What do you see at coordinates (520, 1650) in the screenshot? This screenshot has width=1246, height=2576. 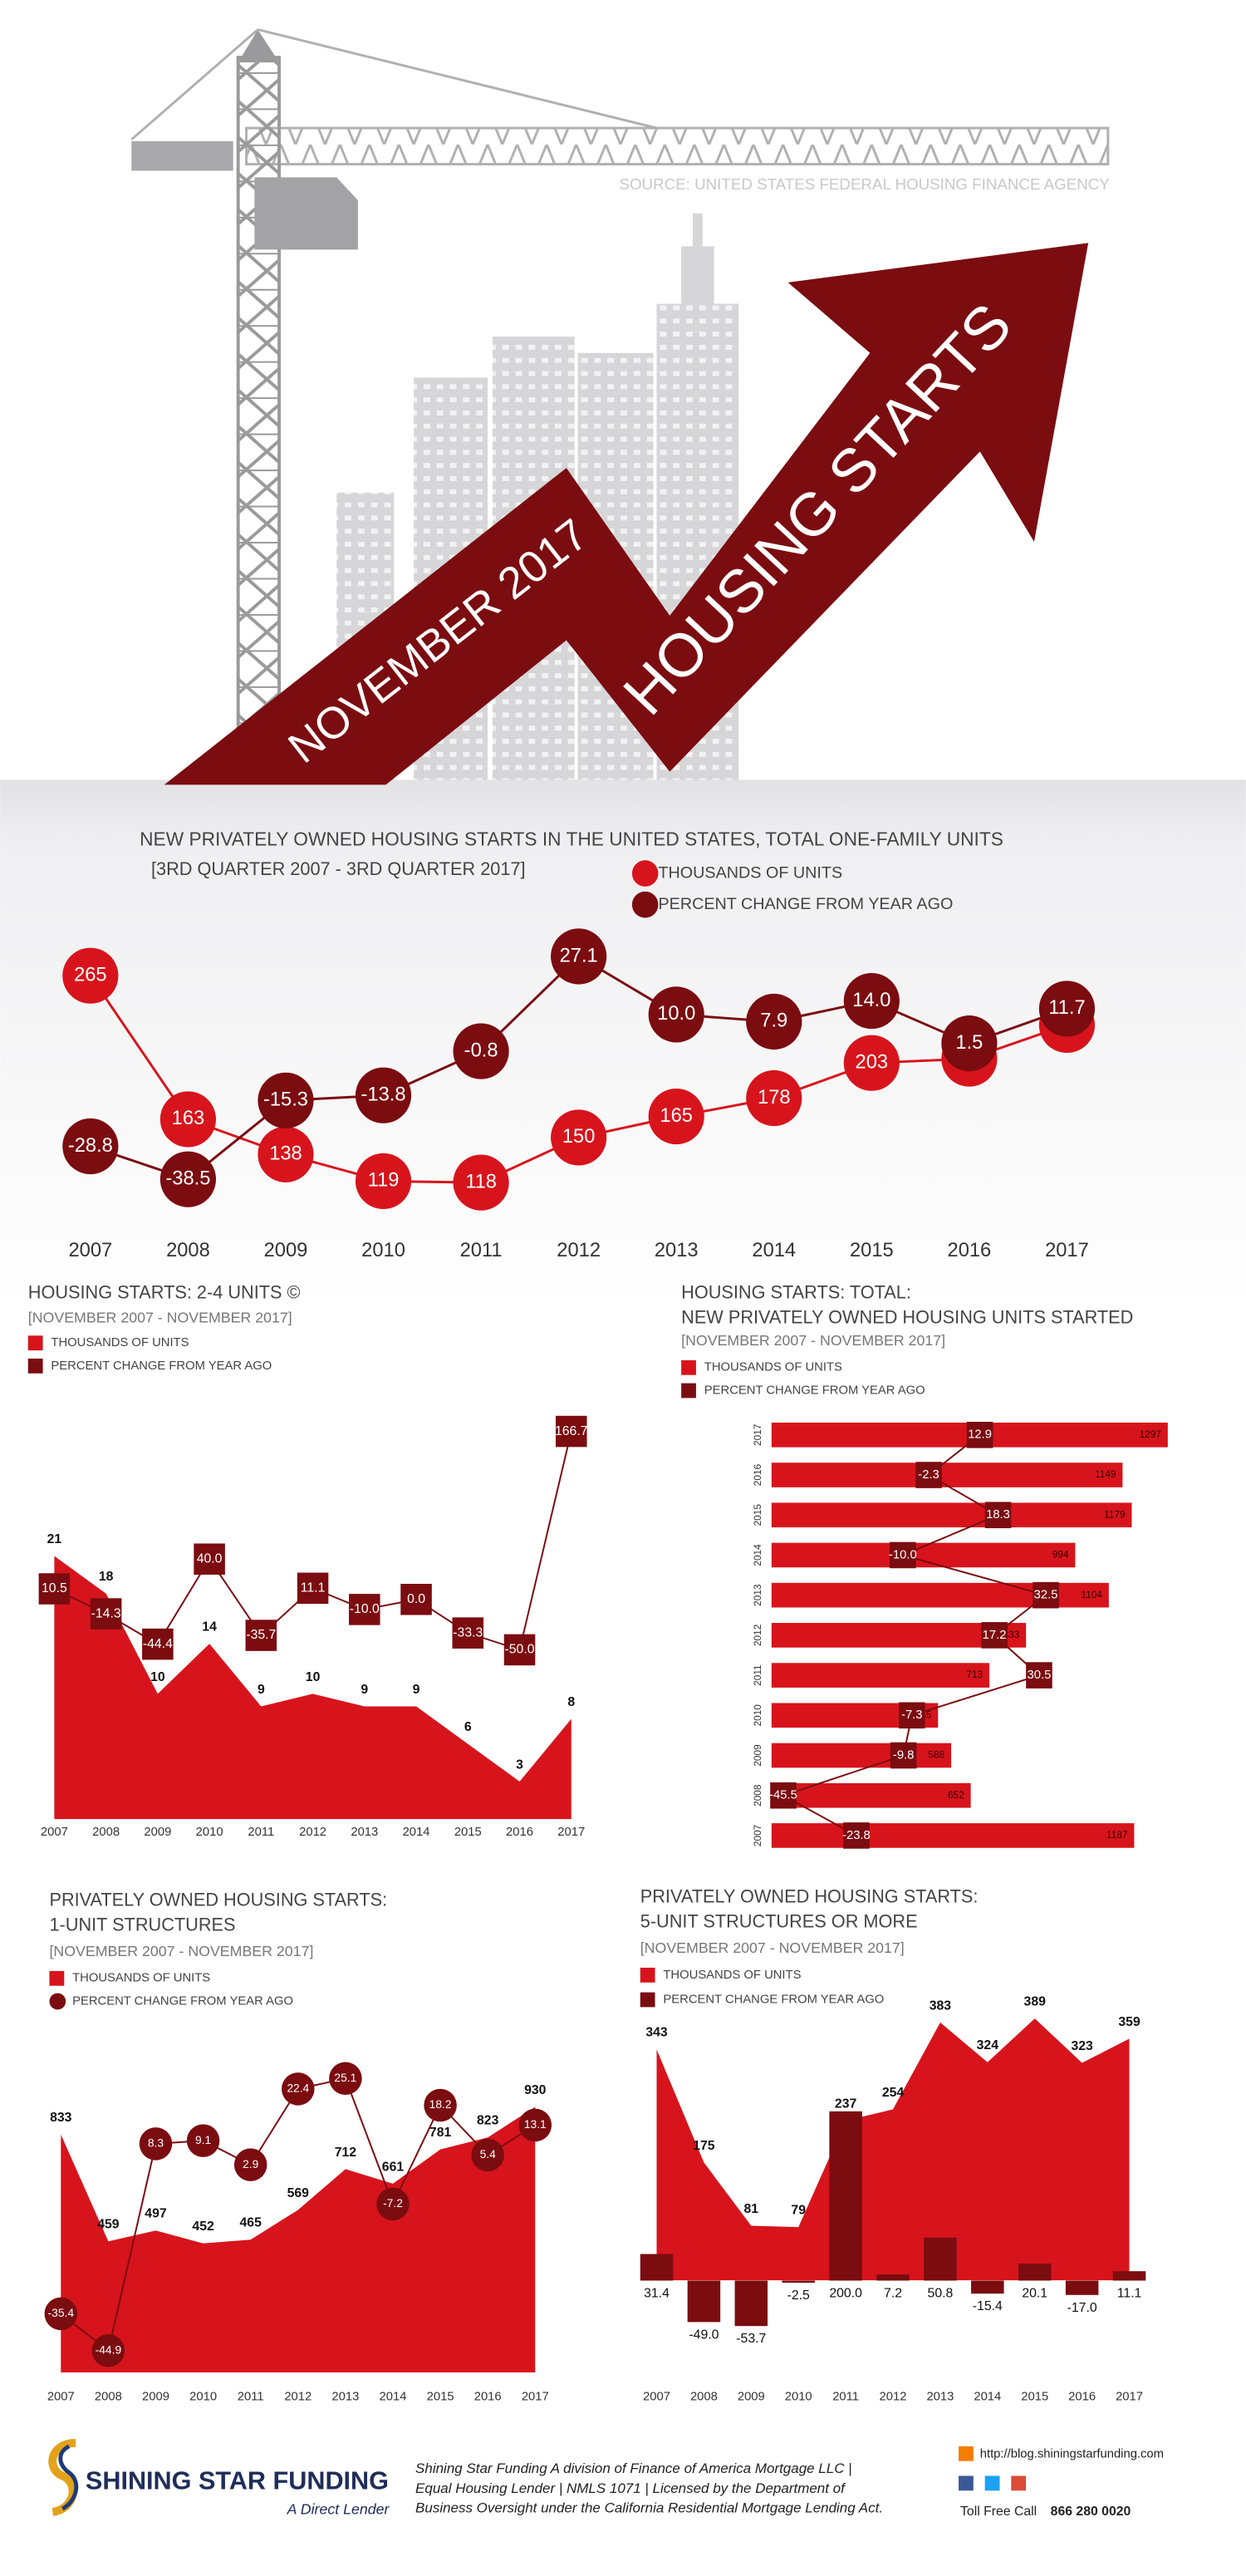 I see `value-label: -50.0` at bounding box center [520, 1650].